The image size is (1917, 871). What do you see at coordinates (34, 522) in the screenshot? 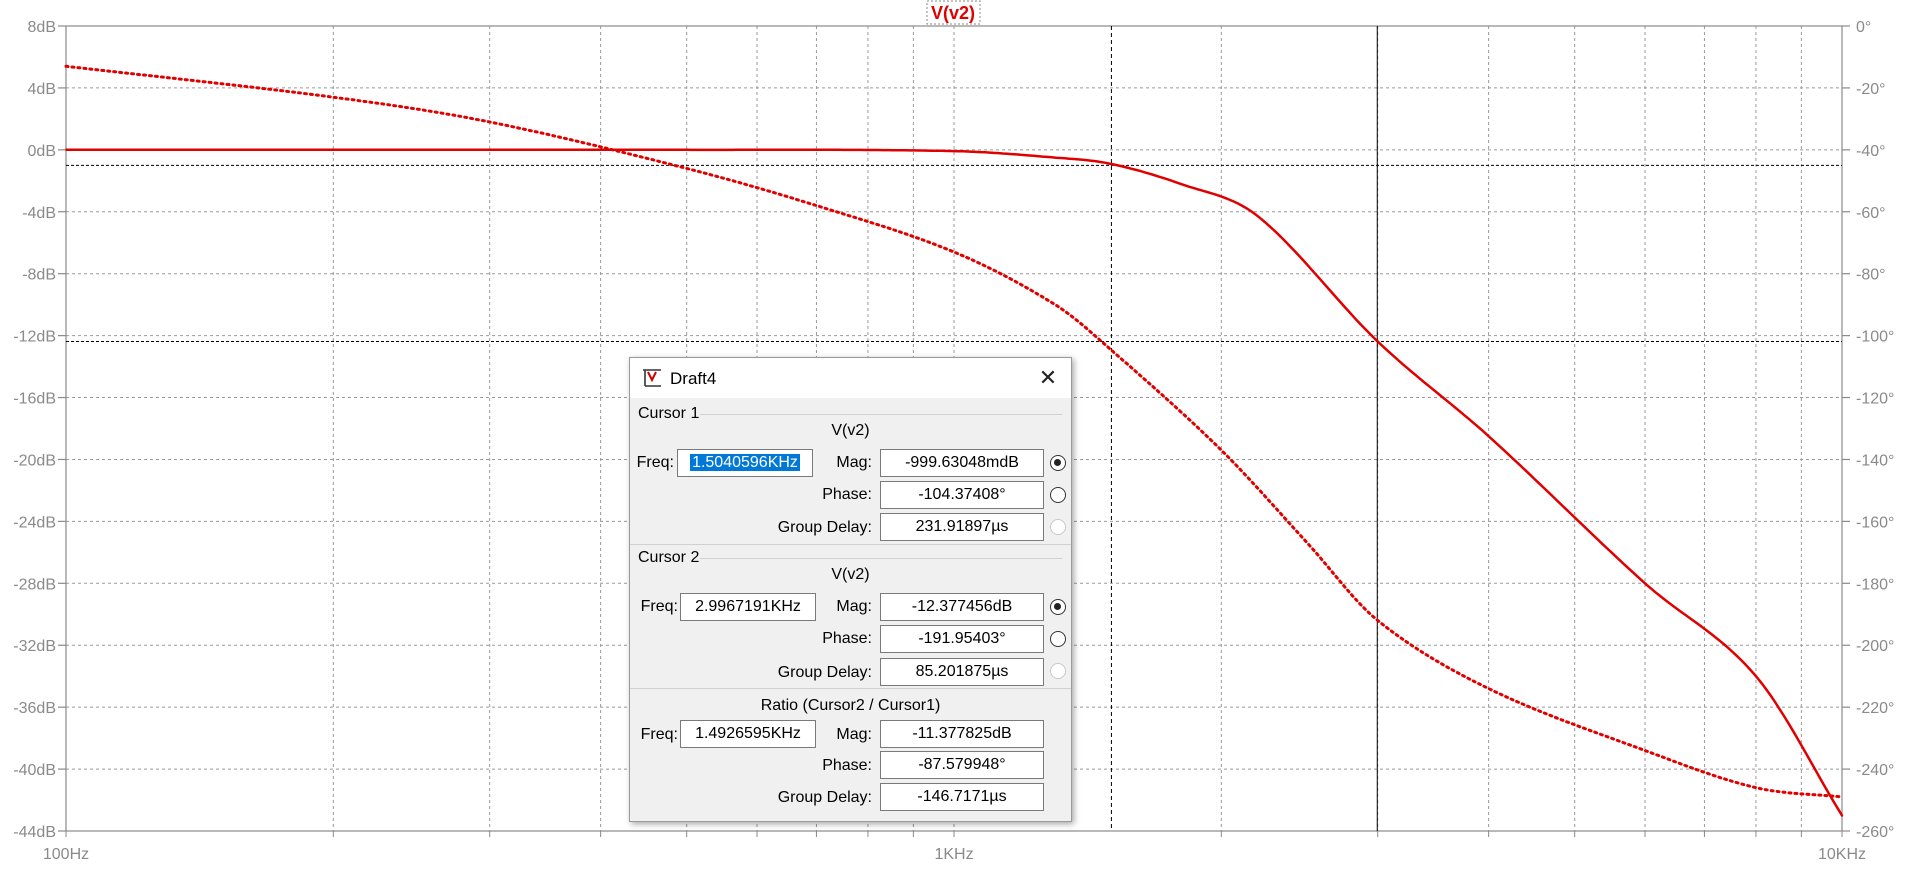
I see `y-left-tick-label: -24dB` at bounding box center [34, 522].